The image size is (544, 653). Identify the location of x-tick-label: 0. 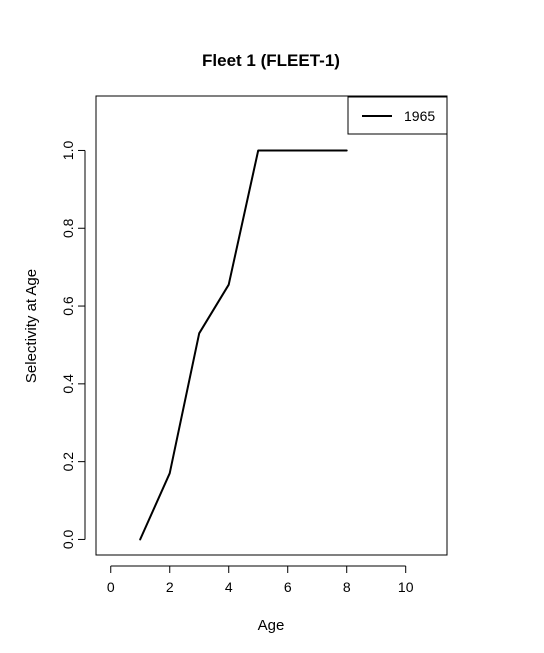
(111, 587).